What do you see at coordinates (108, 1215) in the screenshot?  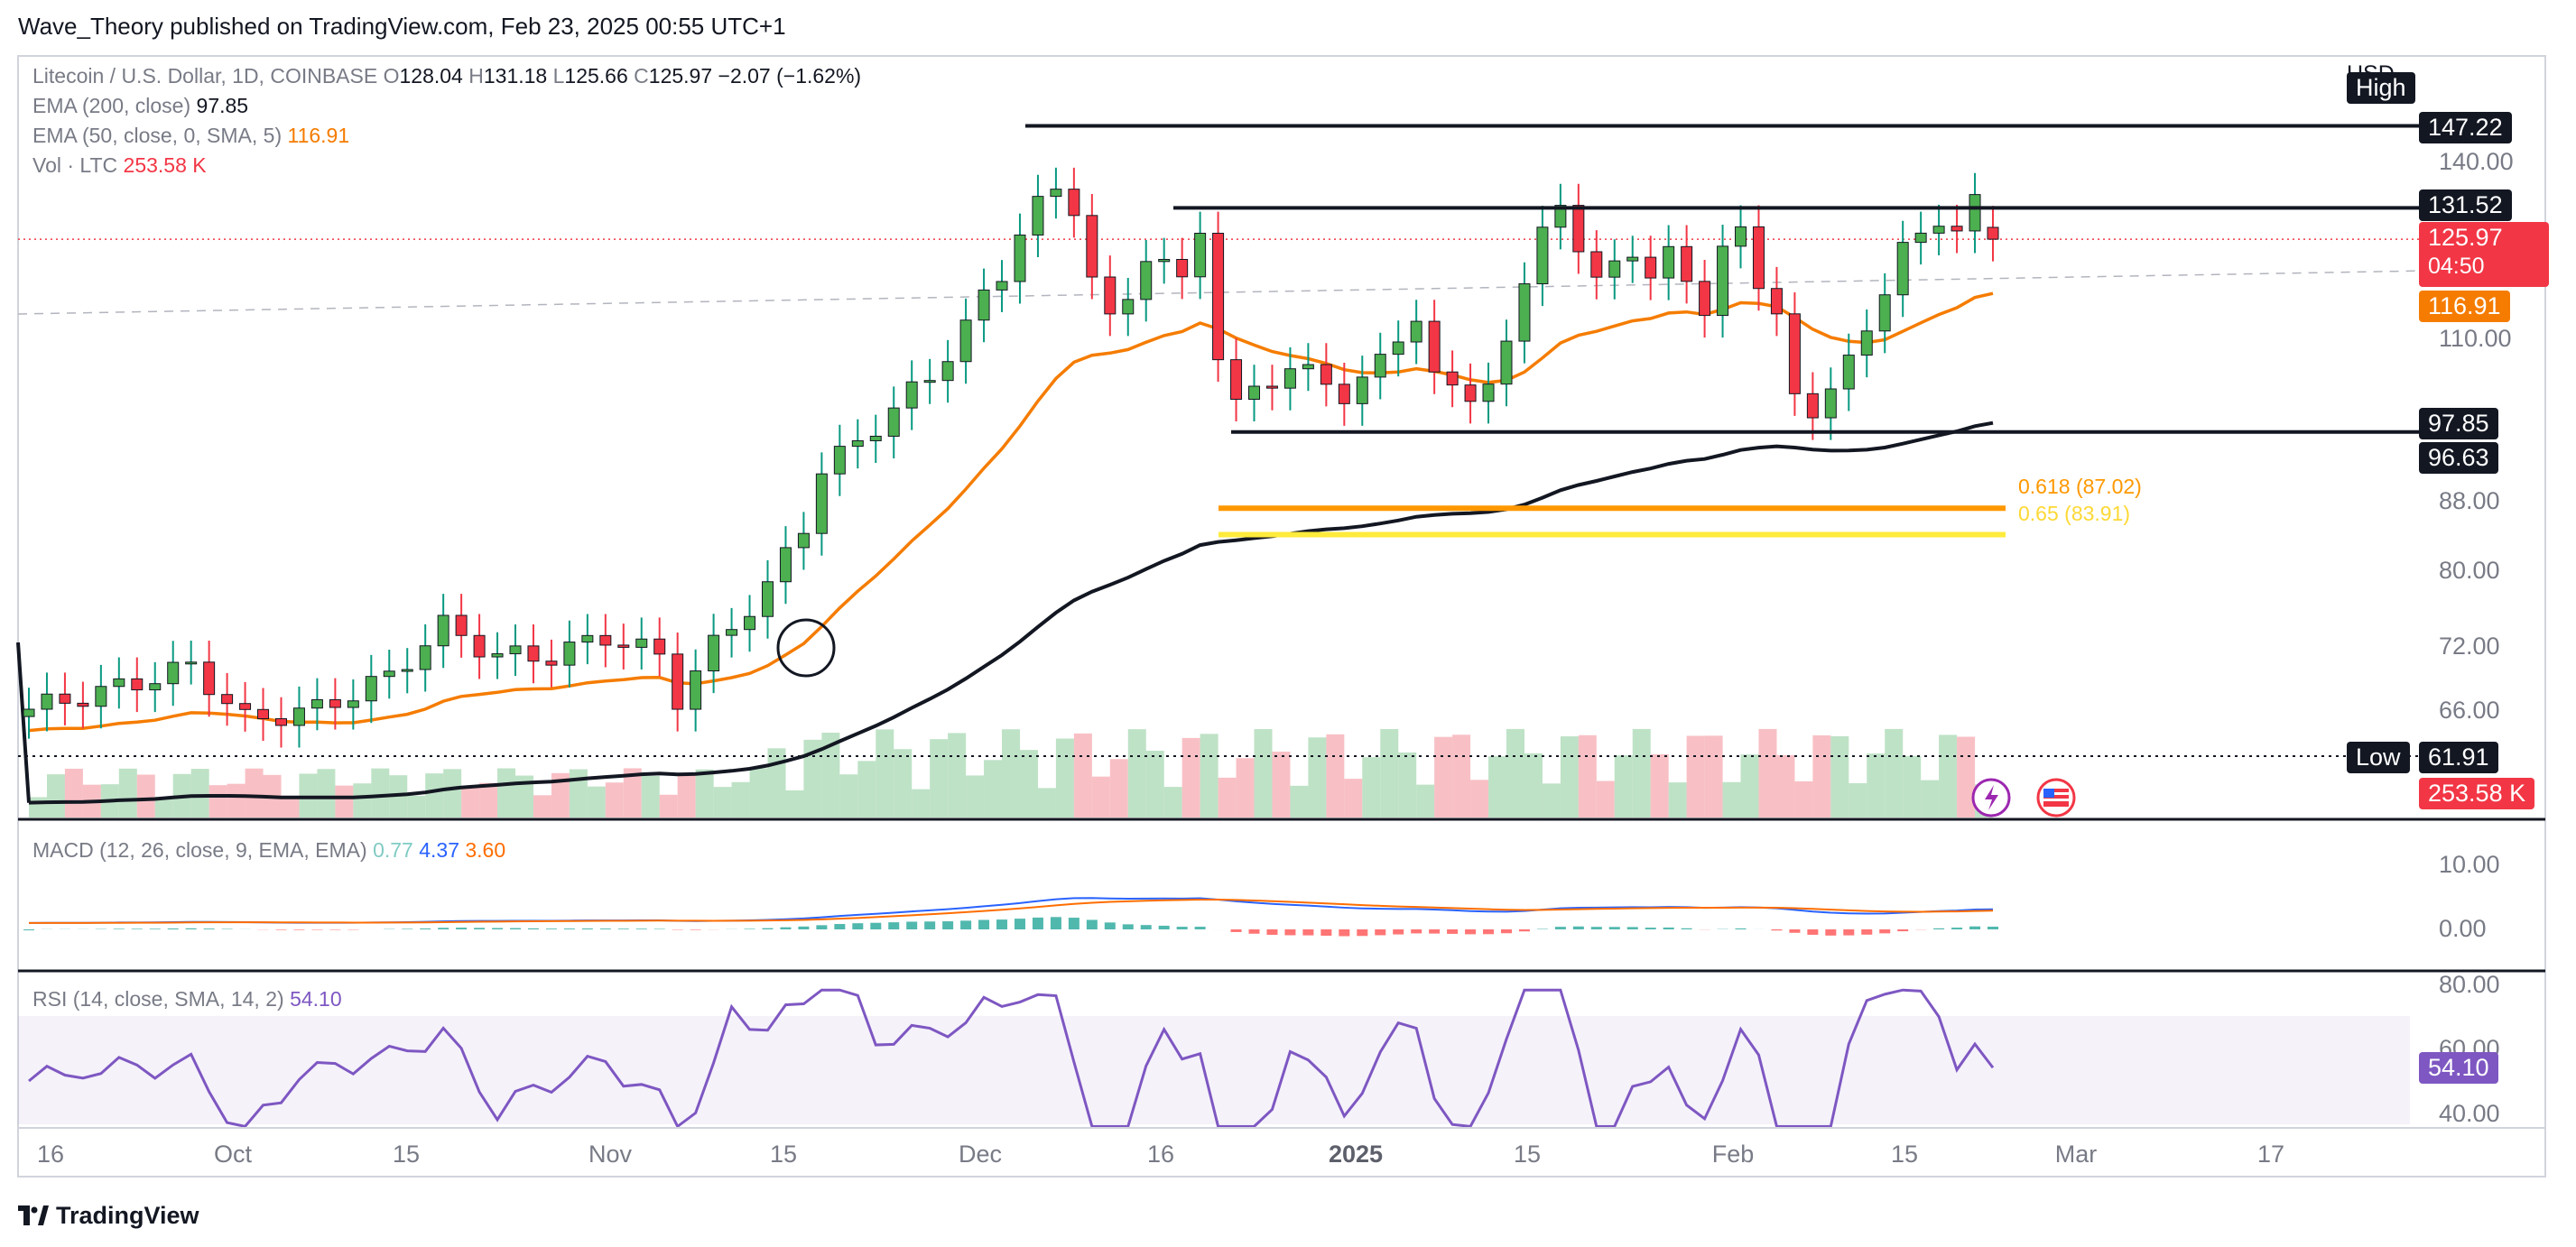 I see `tradingview-logo: TradingView` at bounding box center [108, 1215].